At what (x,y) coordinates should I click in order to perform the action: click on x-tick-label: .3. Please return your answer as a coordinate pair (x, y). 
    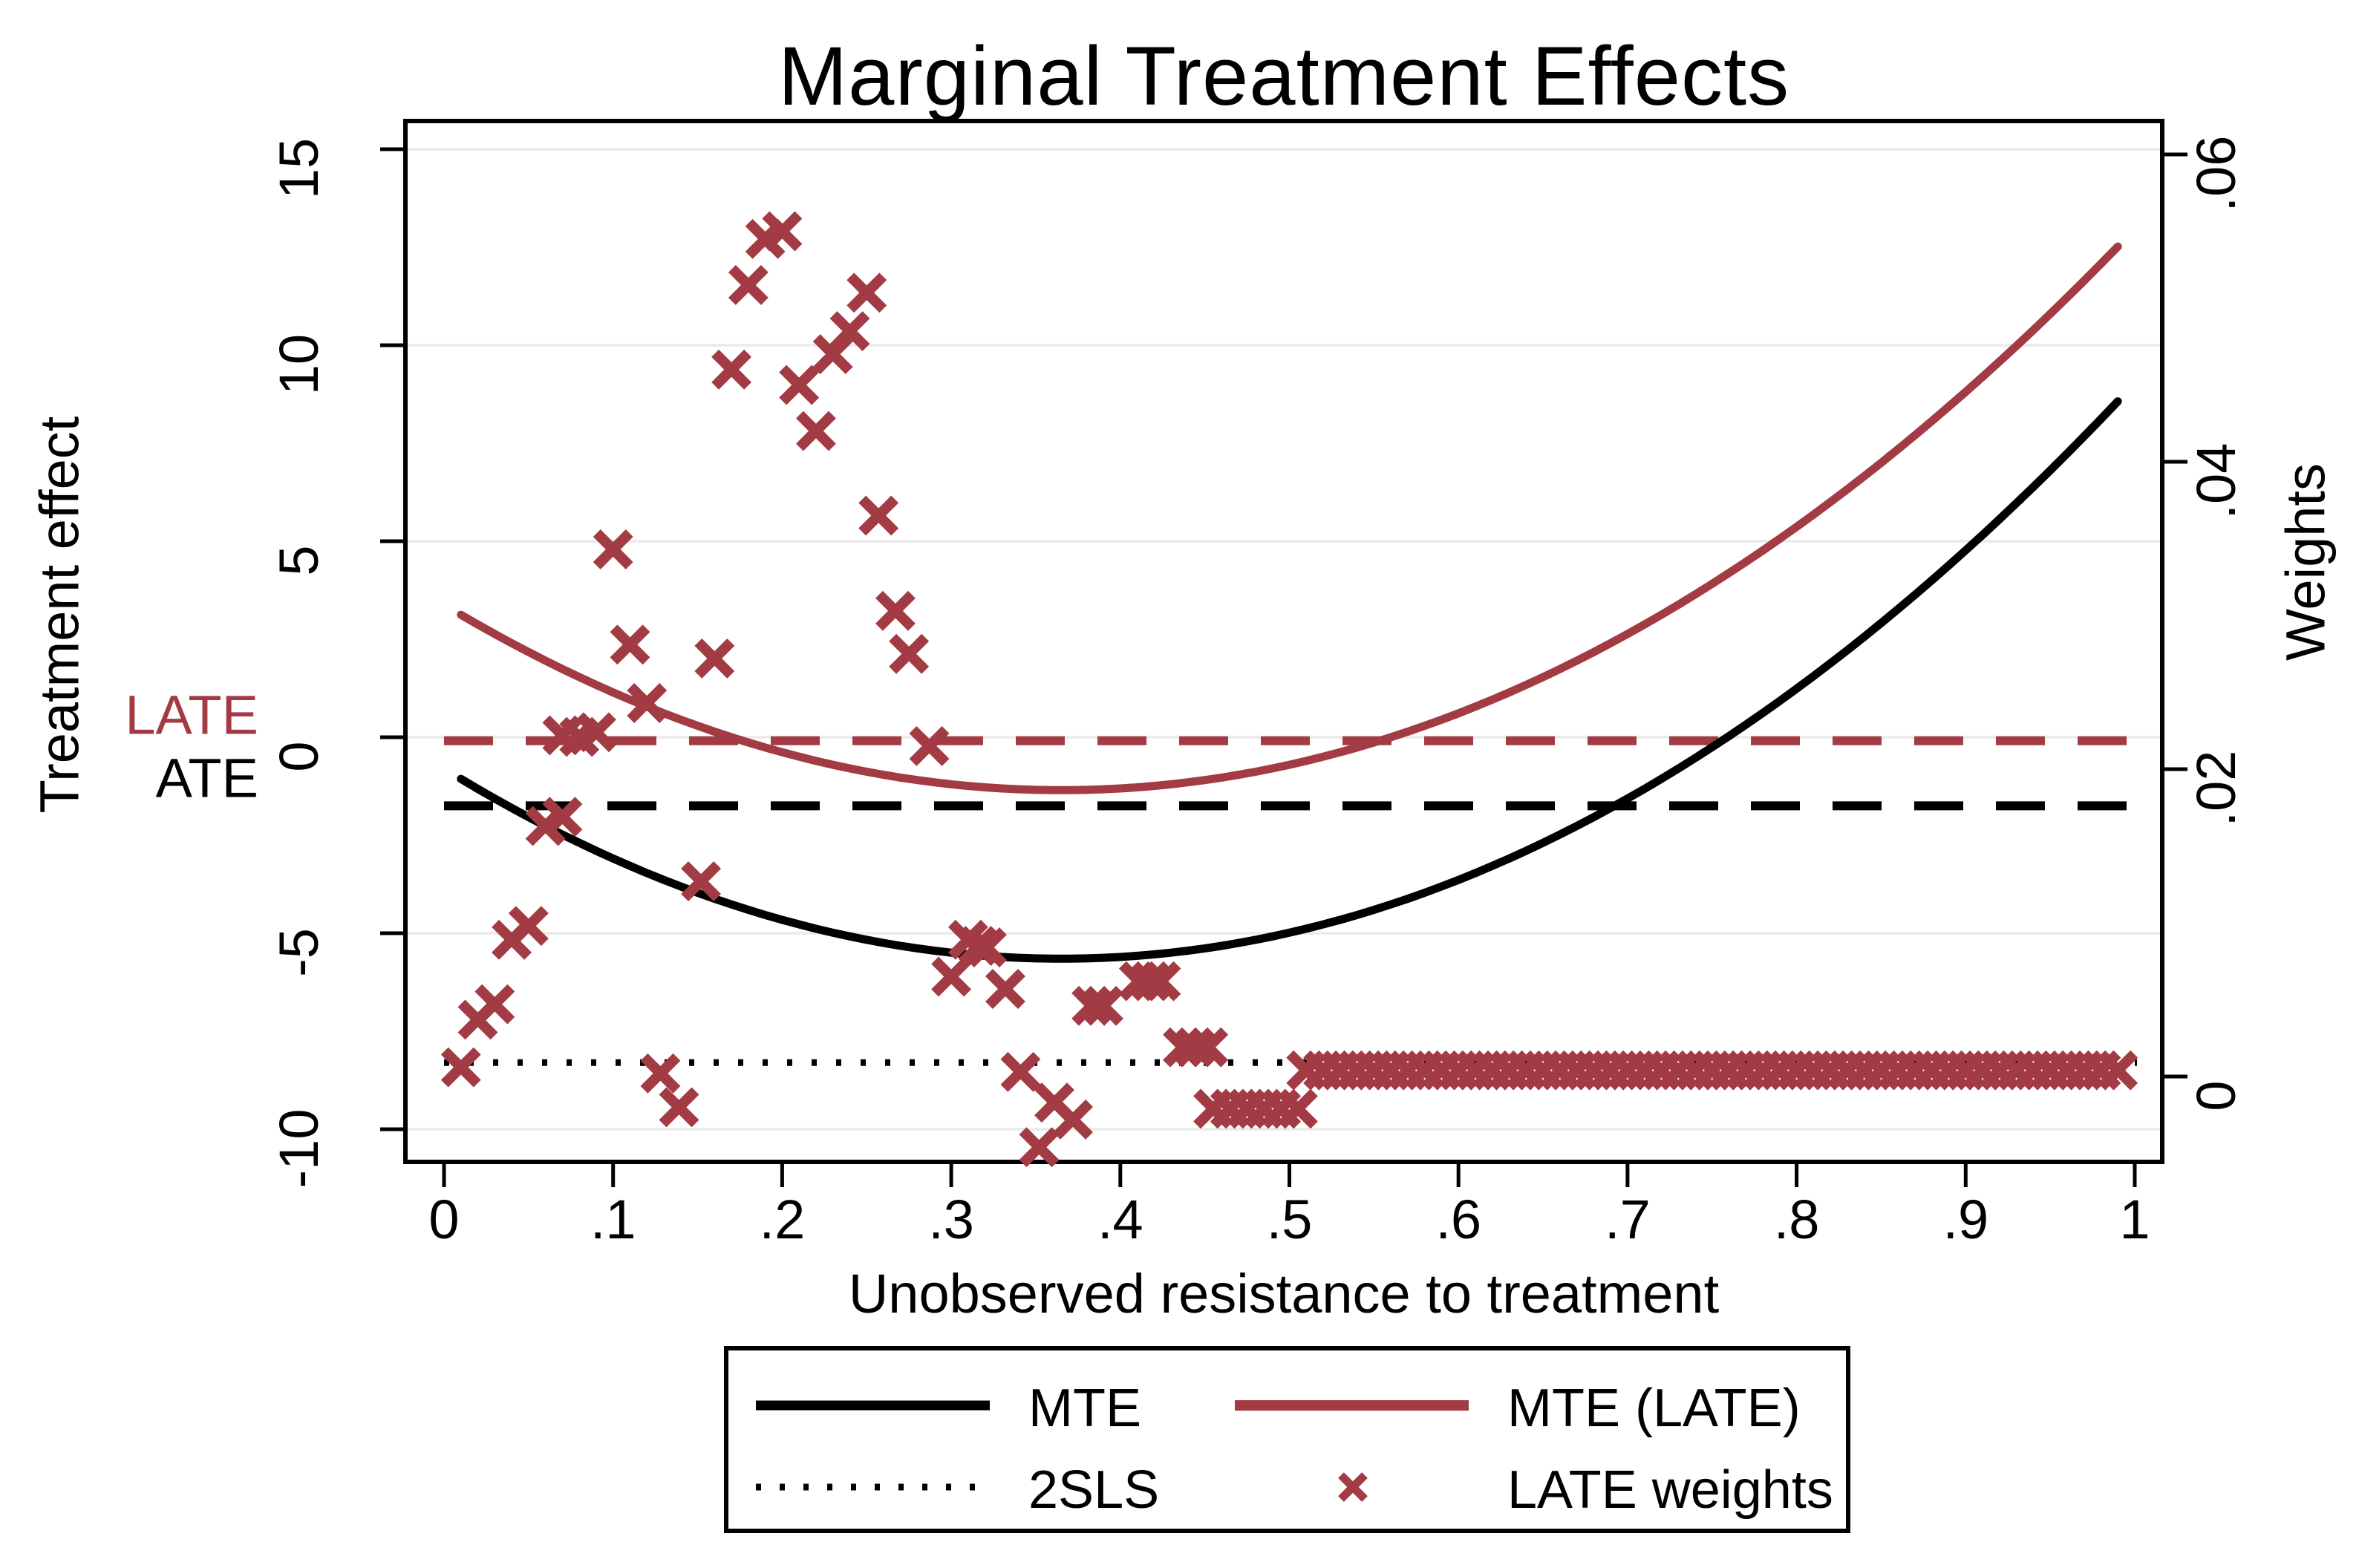
    Looking at the image, I should click on (951, 1219).